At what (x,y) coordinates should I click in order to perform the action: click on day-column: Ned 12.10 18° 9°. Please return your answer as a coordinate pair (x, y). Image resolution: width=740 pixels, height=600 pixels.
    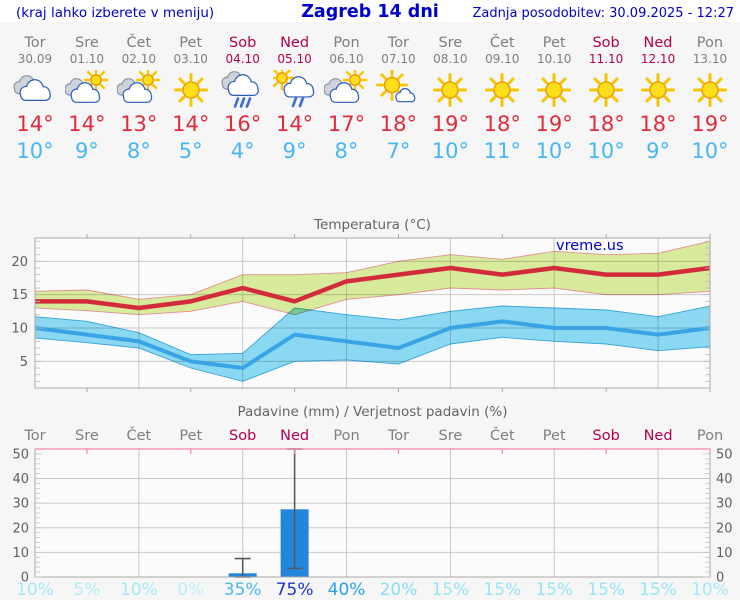
    Looking at the image, I should click on (658, 95).